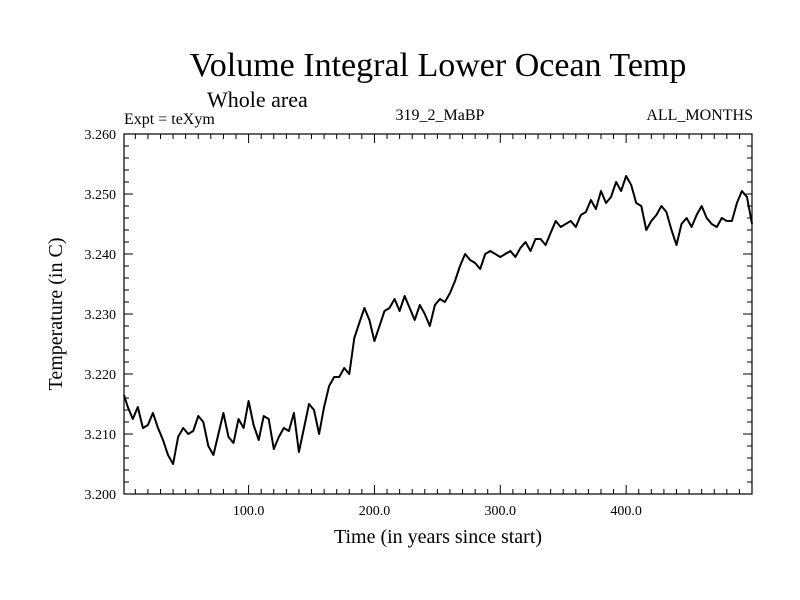 Image resolution: width=800 pixels, height=600 pixels. I want to click on y-tick-label: 3.220, so click(101, 375).